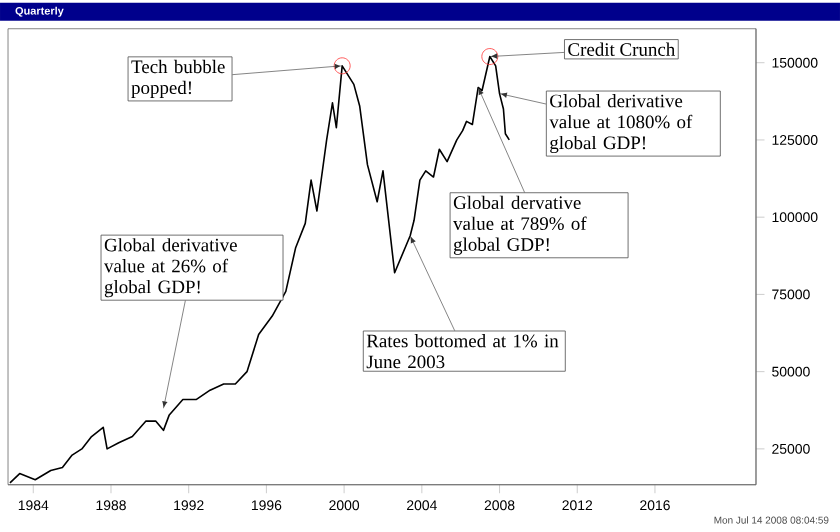 This screenshot has height=532, width=840. Describe the element at coordinates (170, 267) in the screenshot. I see `annotation: Global derivative value at 26% of global GDP!` at that location.